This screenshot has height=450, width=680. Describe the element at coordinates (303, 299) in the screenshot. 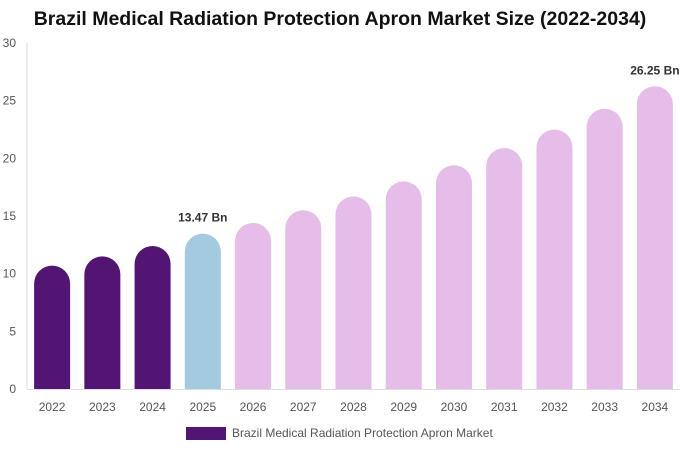

I see `bar-2027` at that location.